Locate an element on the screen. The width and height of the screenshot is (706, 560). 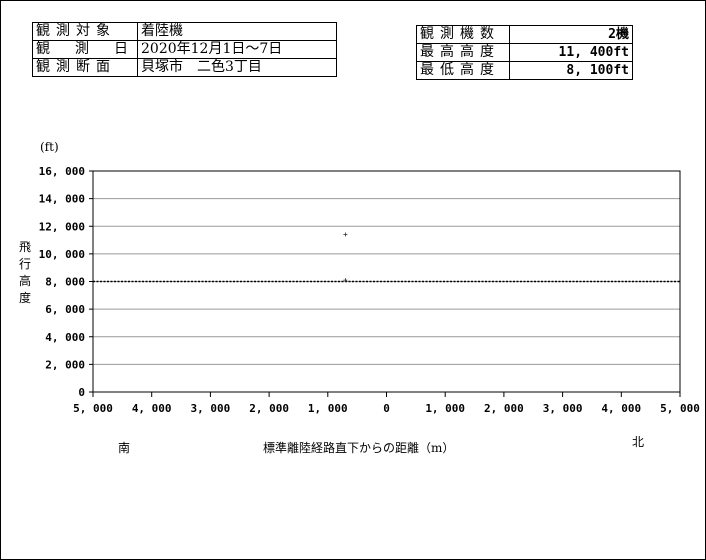
info-label: 観測断面 is located at coordinates (85, 67).